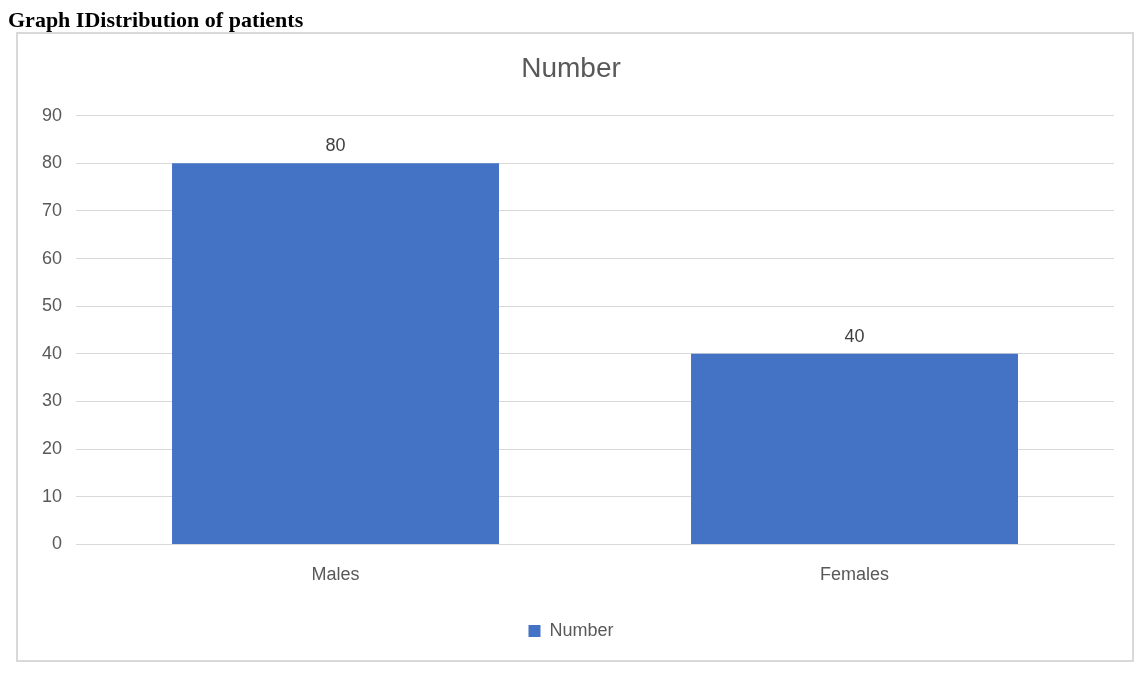  Describe the element at coordinates (52, 305) in the screenshot. I see `y-tick-label: 50` at that location.